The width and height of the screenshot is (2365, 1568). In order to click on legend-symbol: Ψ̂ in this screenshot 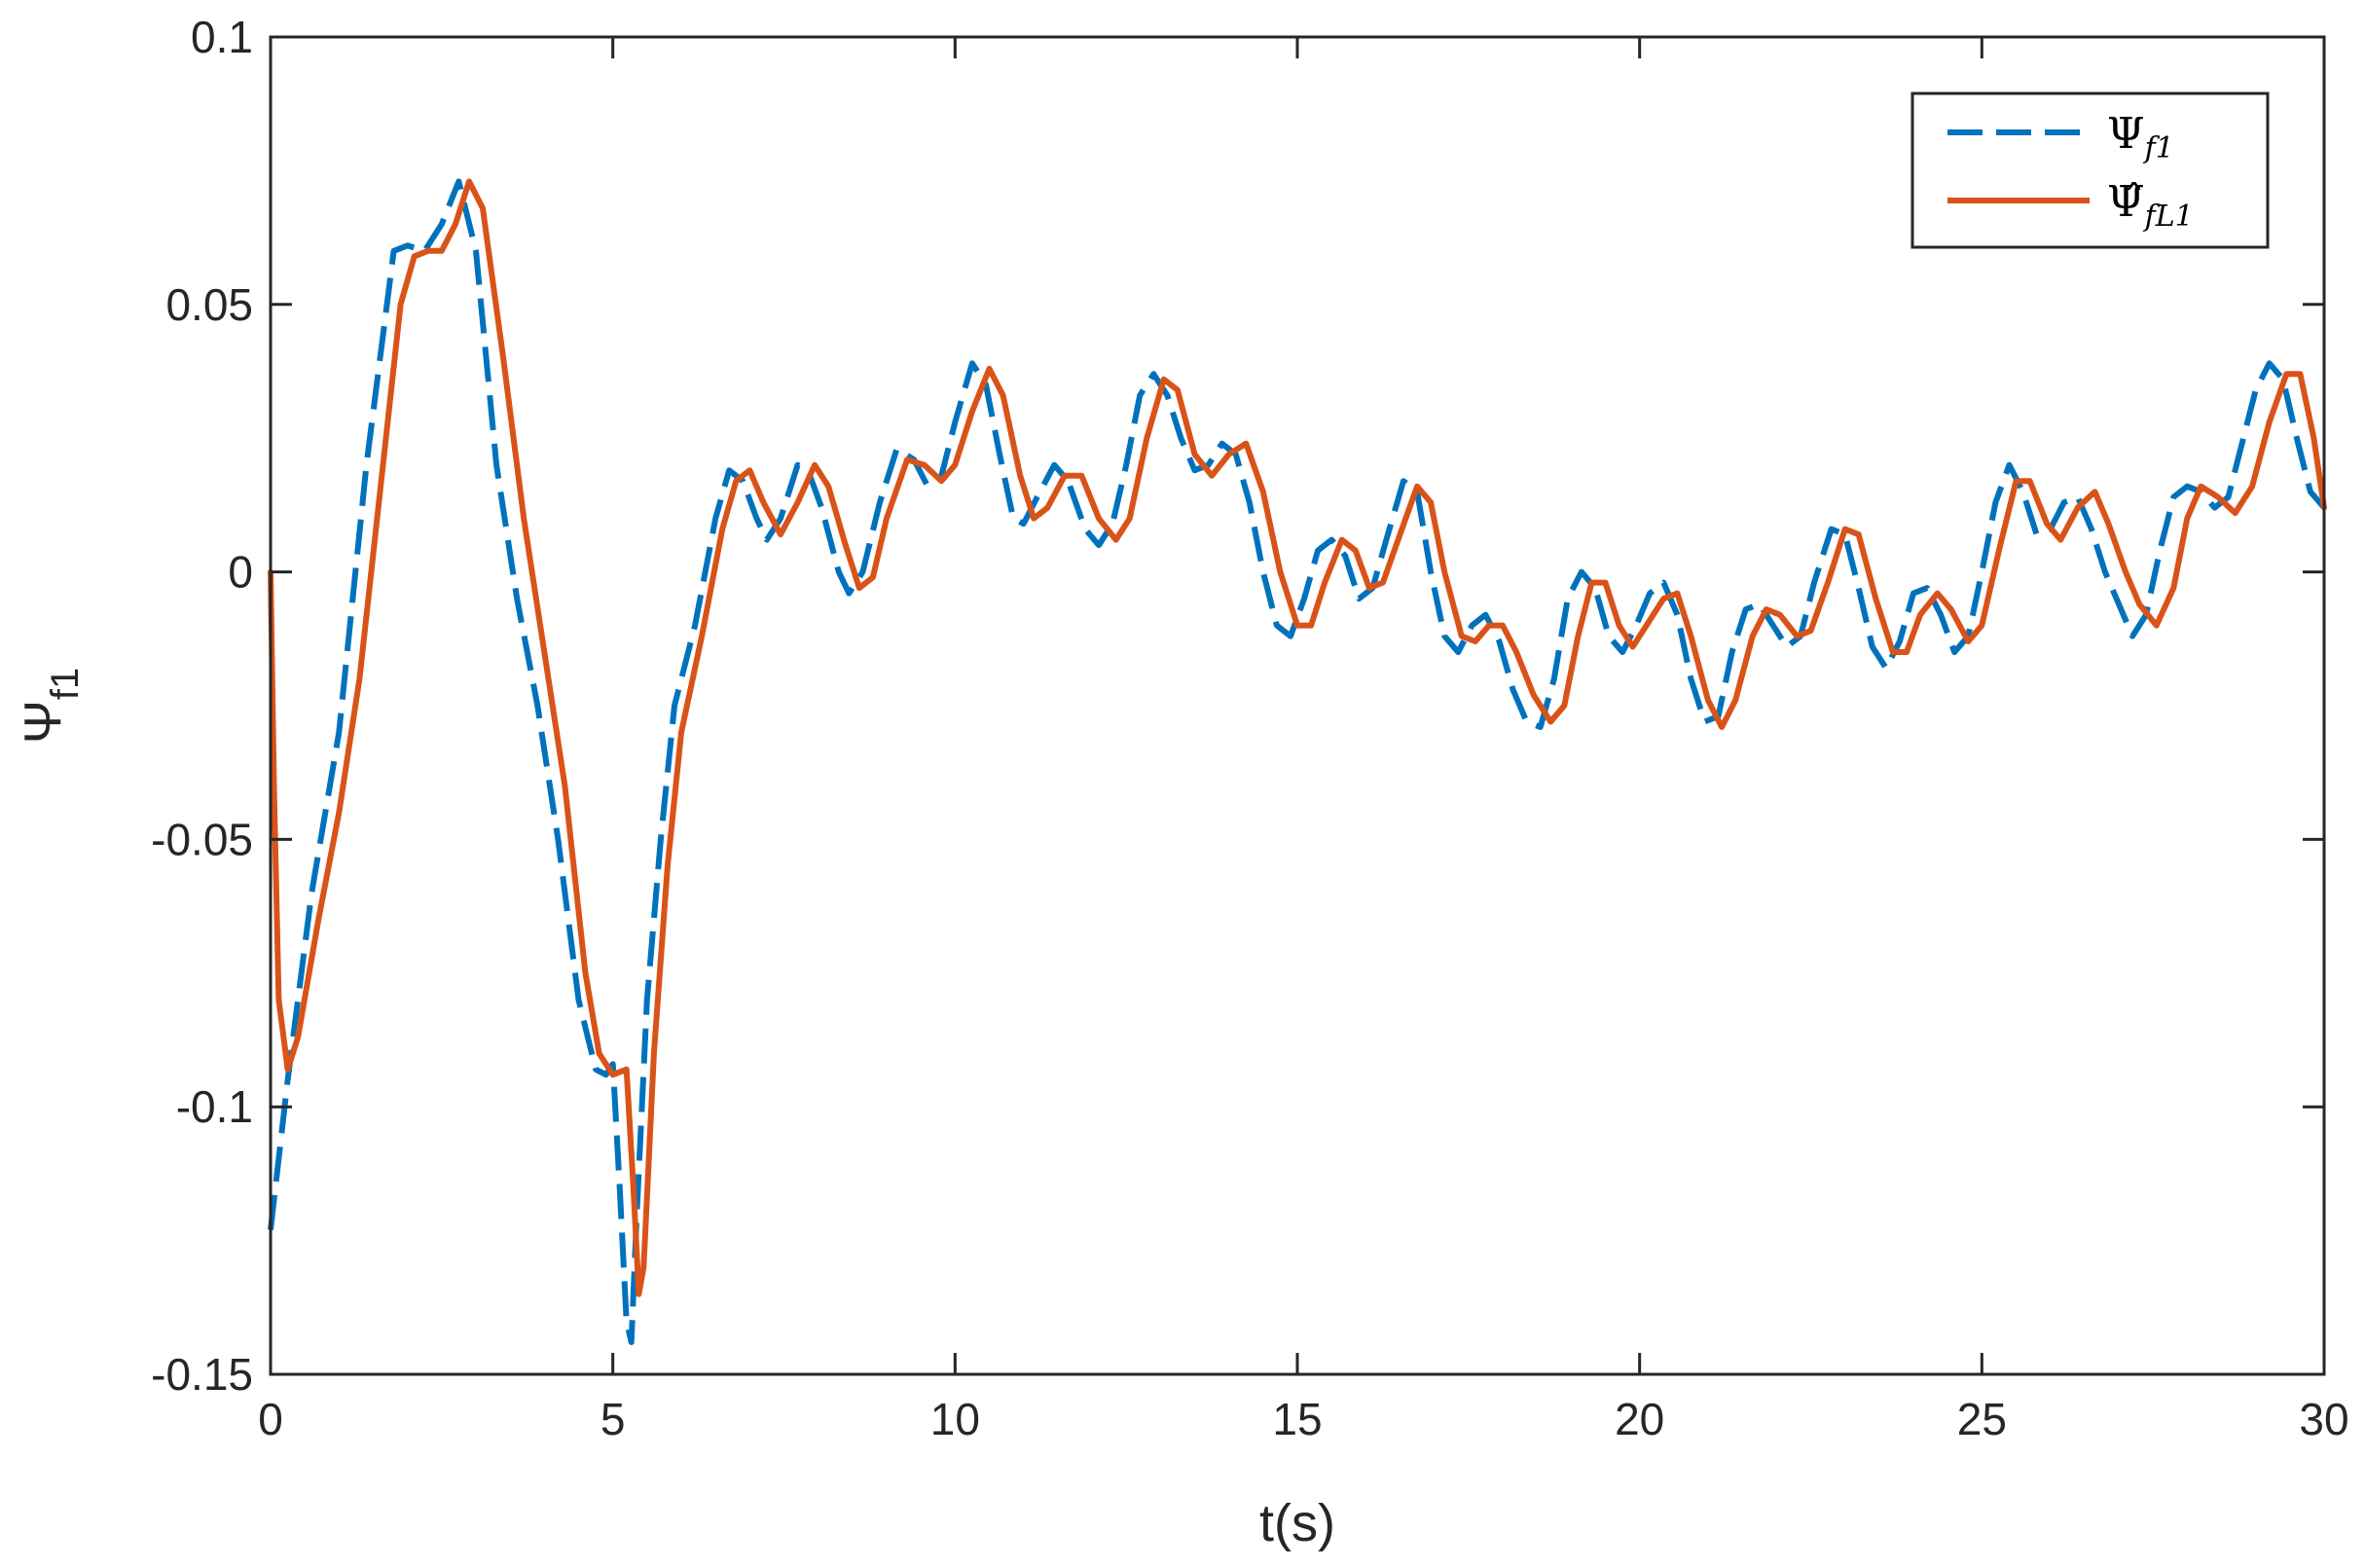, I will do `click(2126, 202)`.